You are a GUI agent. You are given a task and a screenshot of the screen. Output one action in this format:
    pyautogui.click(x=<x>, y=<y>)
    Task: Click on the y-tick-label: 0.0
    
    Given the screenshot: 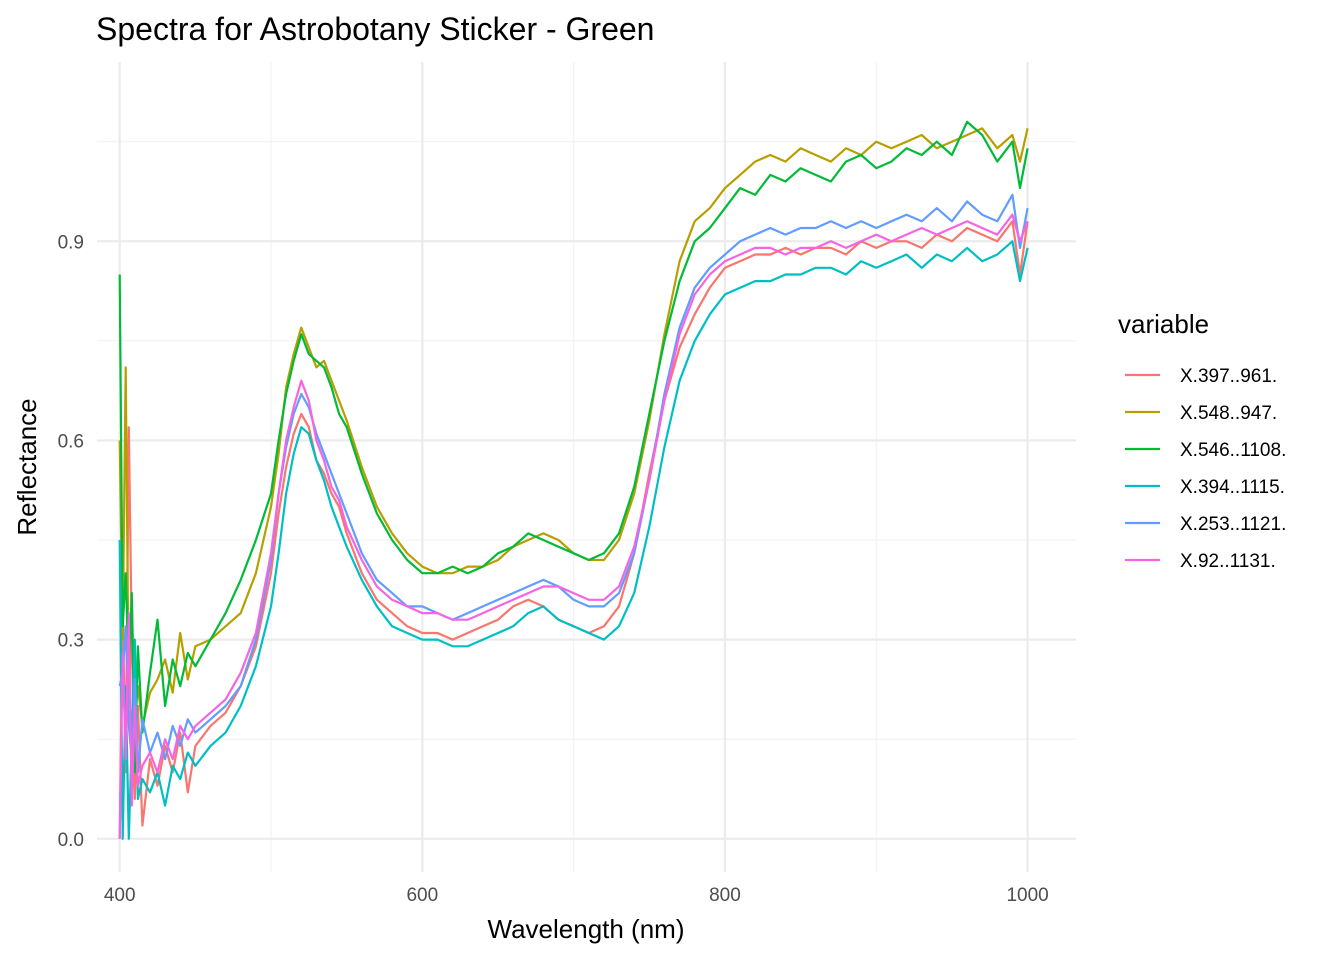 What is the action you would take?
    pyautogui.click(x=71, y=840)
    